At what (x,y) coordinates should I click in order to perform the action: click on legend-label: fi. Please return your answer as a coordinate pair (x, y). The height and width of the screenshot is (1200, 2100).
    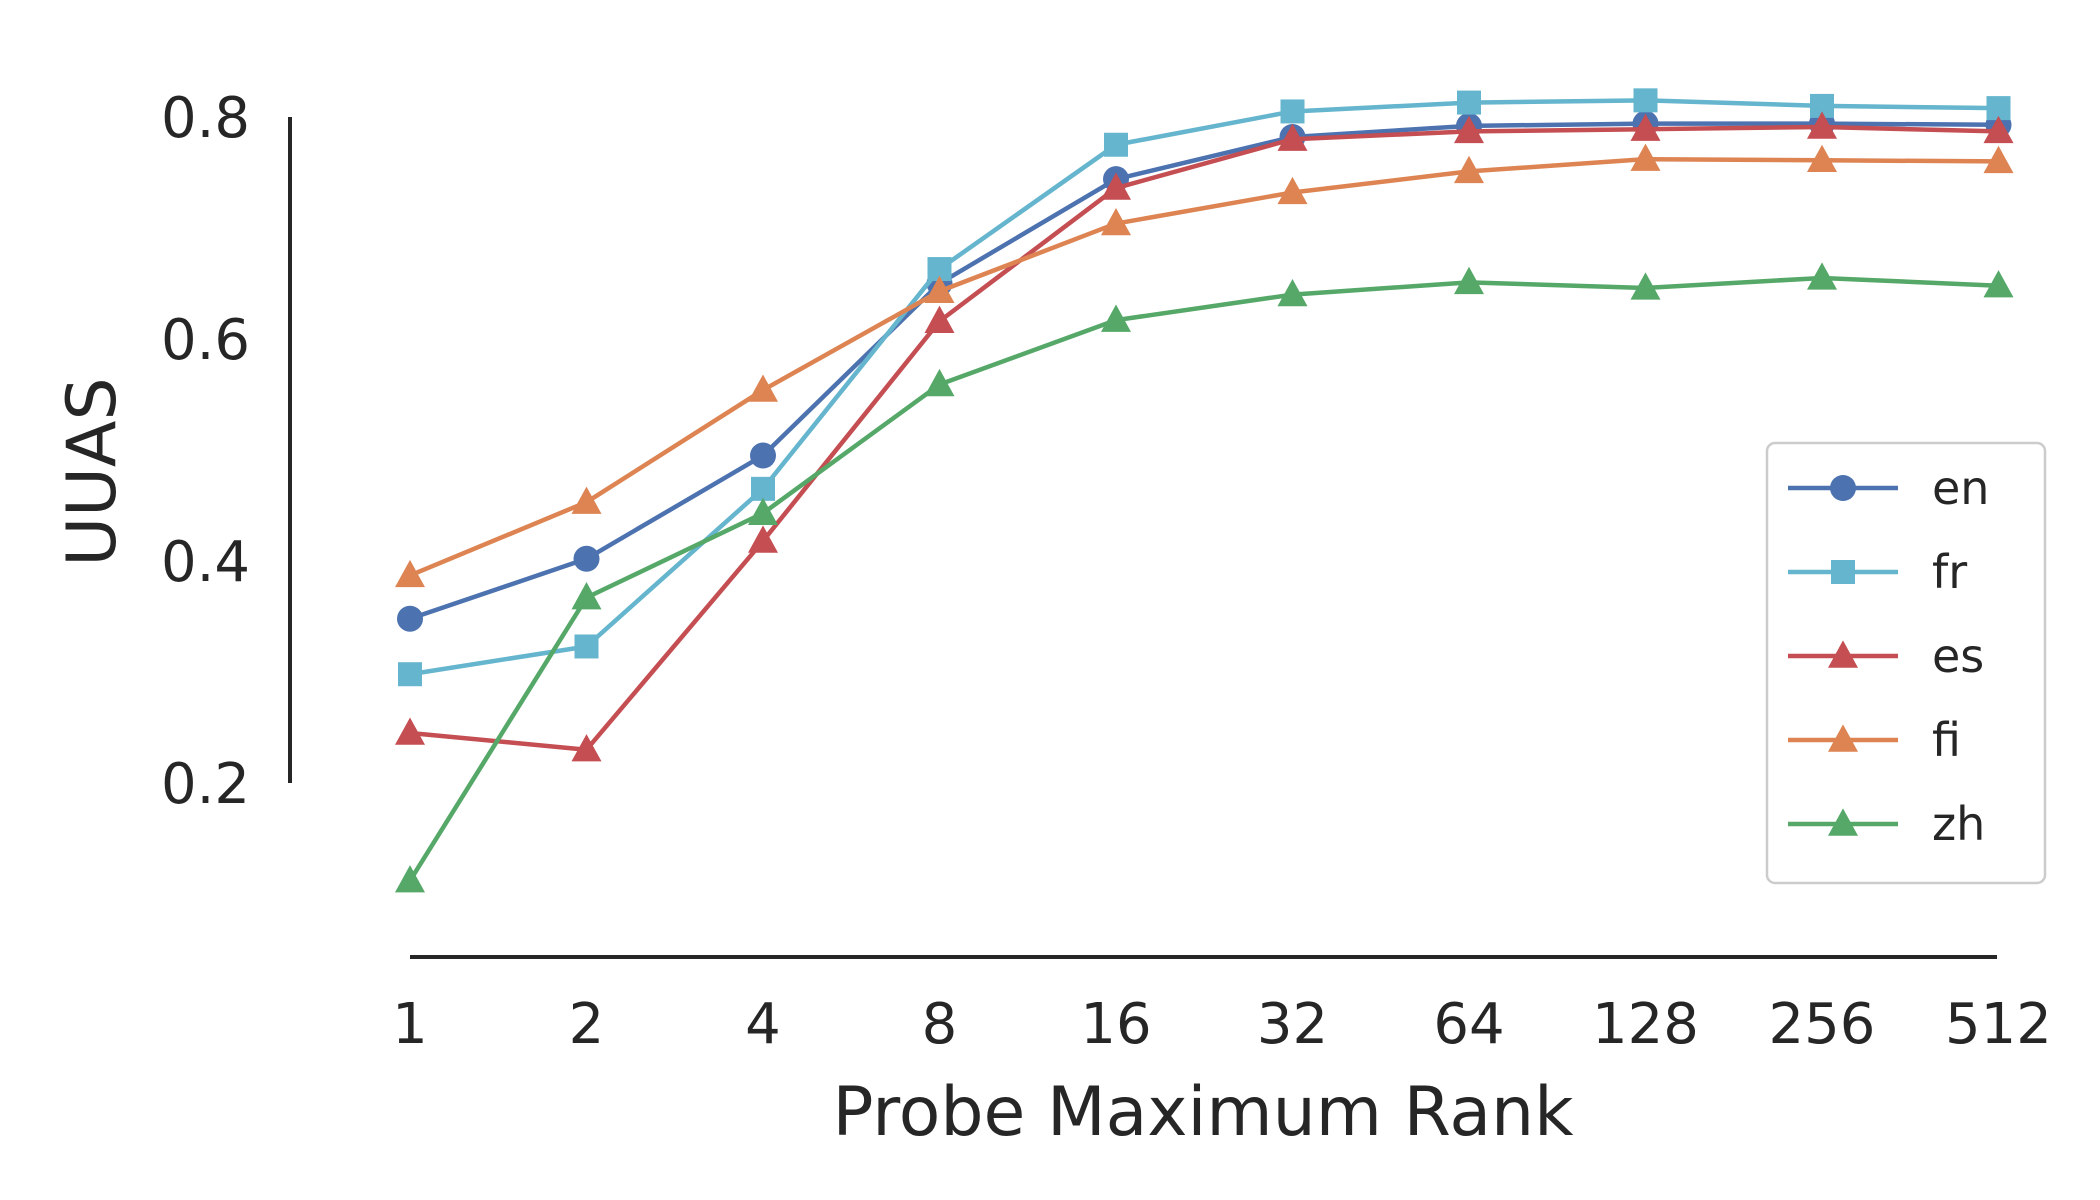
    Looking at the image, I should click on (1946, 740).